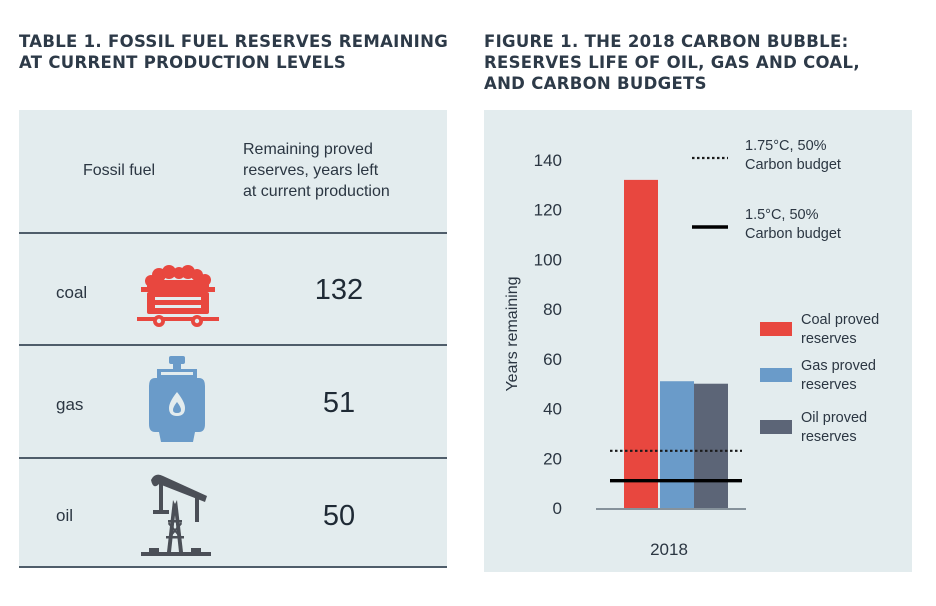  Describe the element at coordinates (339, 516) in the screenshot. I see `reserve-value-oil: 50` at that location.